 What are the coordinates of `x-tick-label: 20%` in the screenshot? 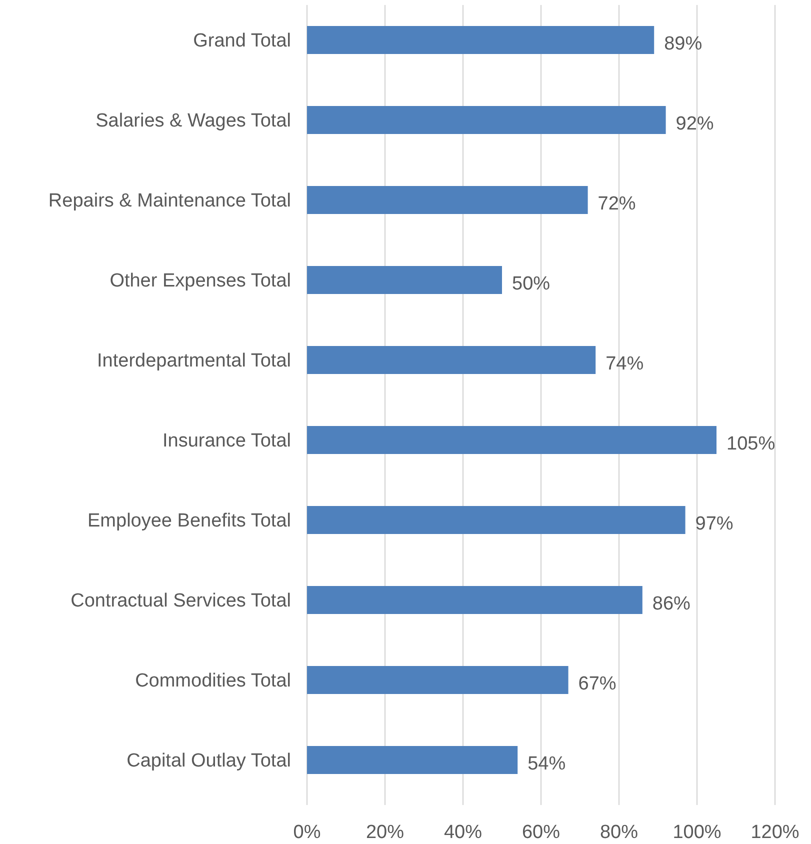 It's located at (385, 832).